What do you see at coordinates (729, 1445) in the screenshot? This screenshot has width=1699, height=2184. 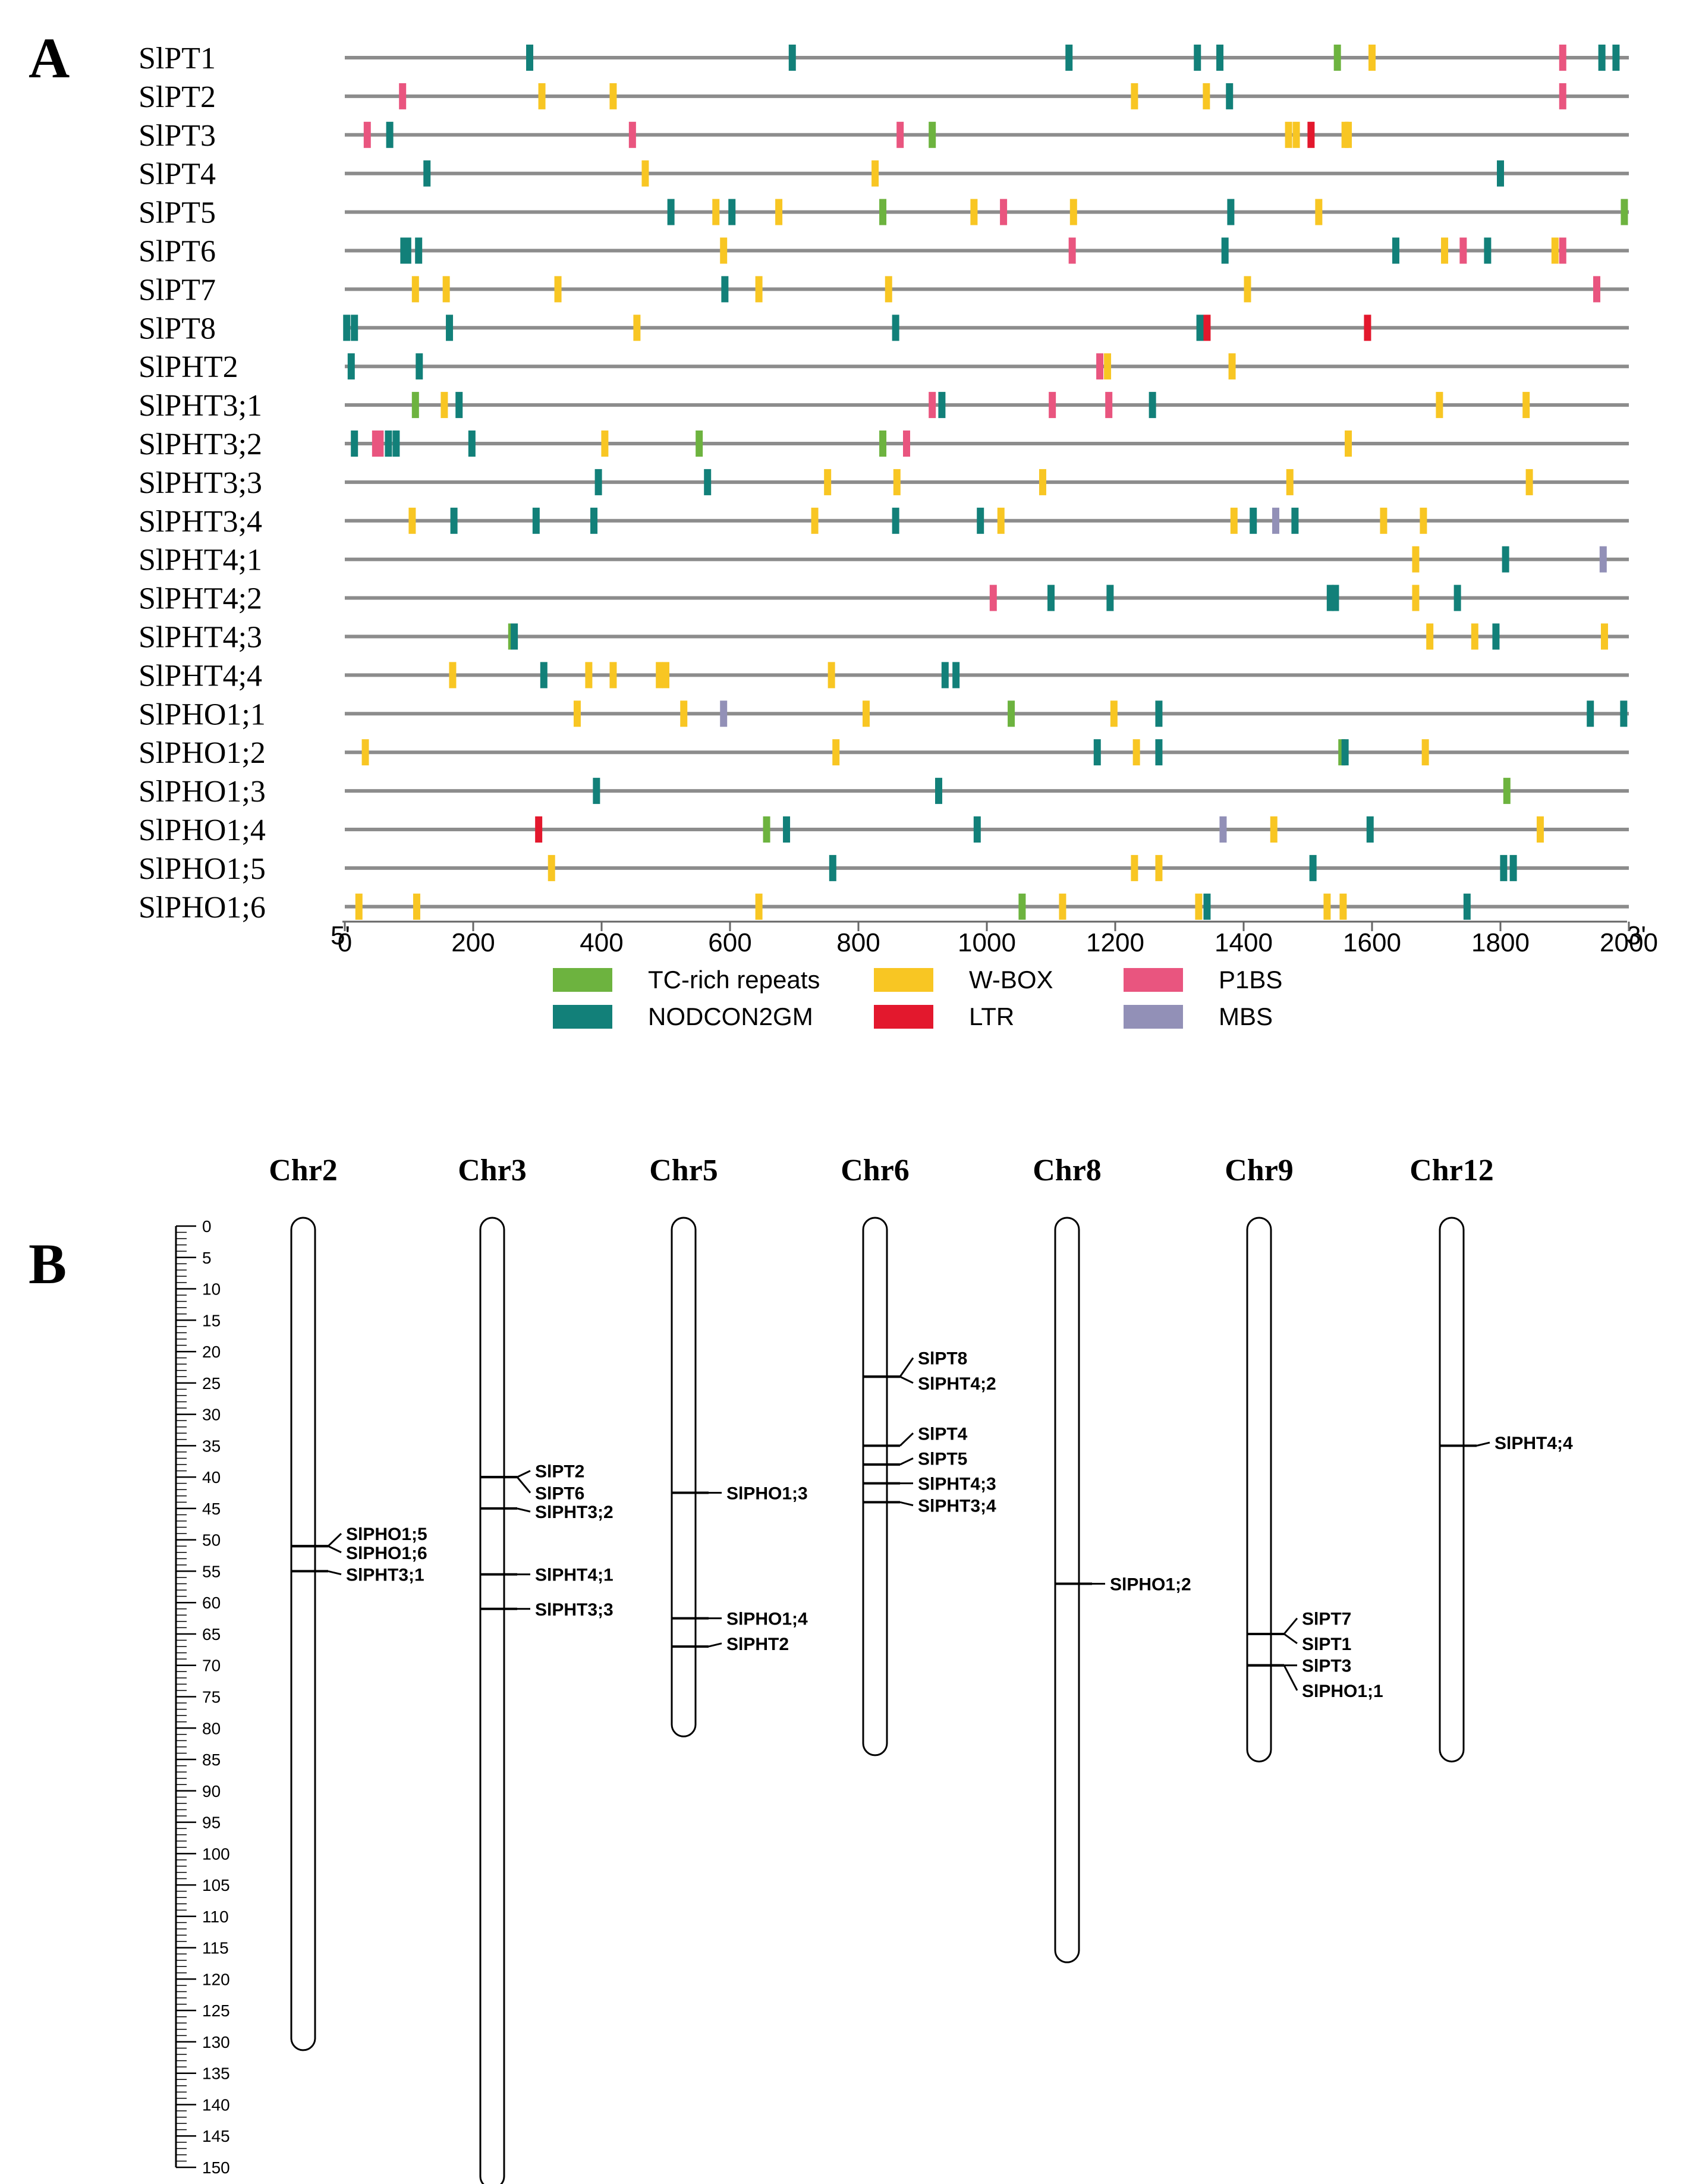 I see `chromosome: Chr5 SlPHO1;3 SlPHO1;4 SlPHT2` at bounding box center [729, 1445].